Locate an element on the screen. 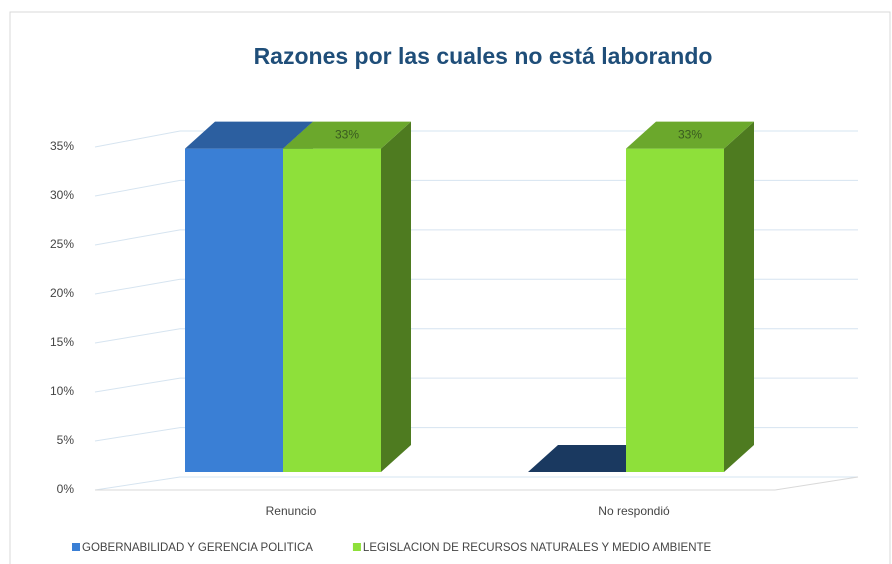 The height and width of the screenshot is (564, 892). y-tick-label: 25% is located at coordinates (62, 244).